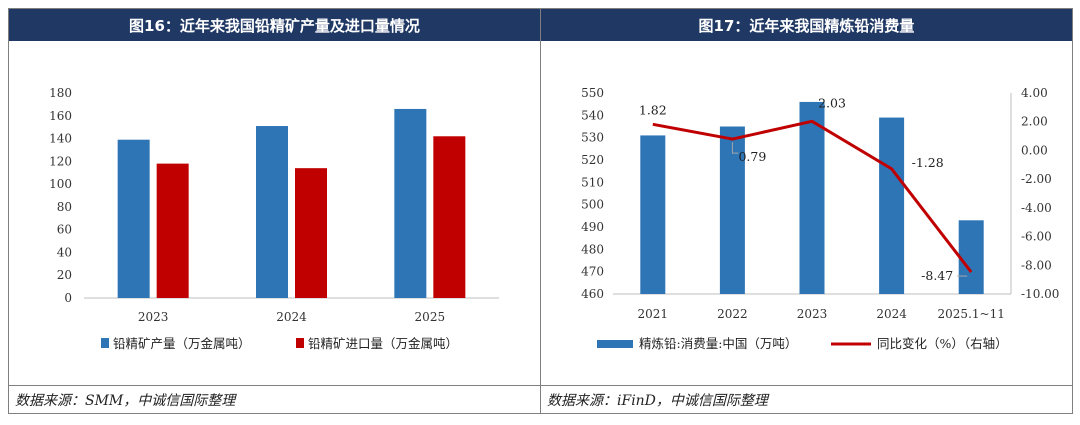  I want to click on leader-line, so click(735, 148).